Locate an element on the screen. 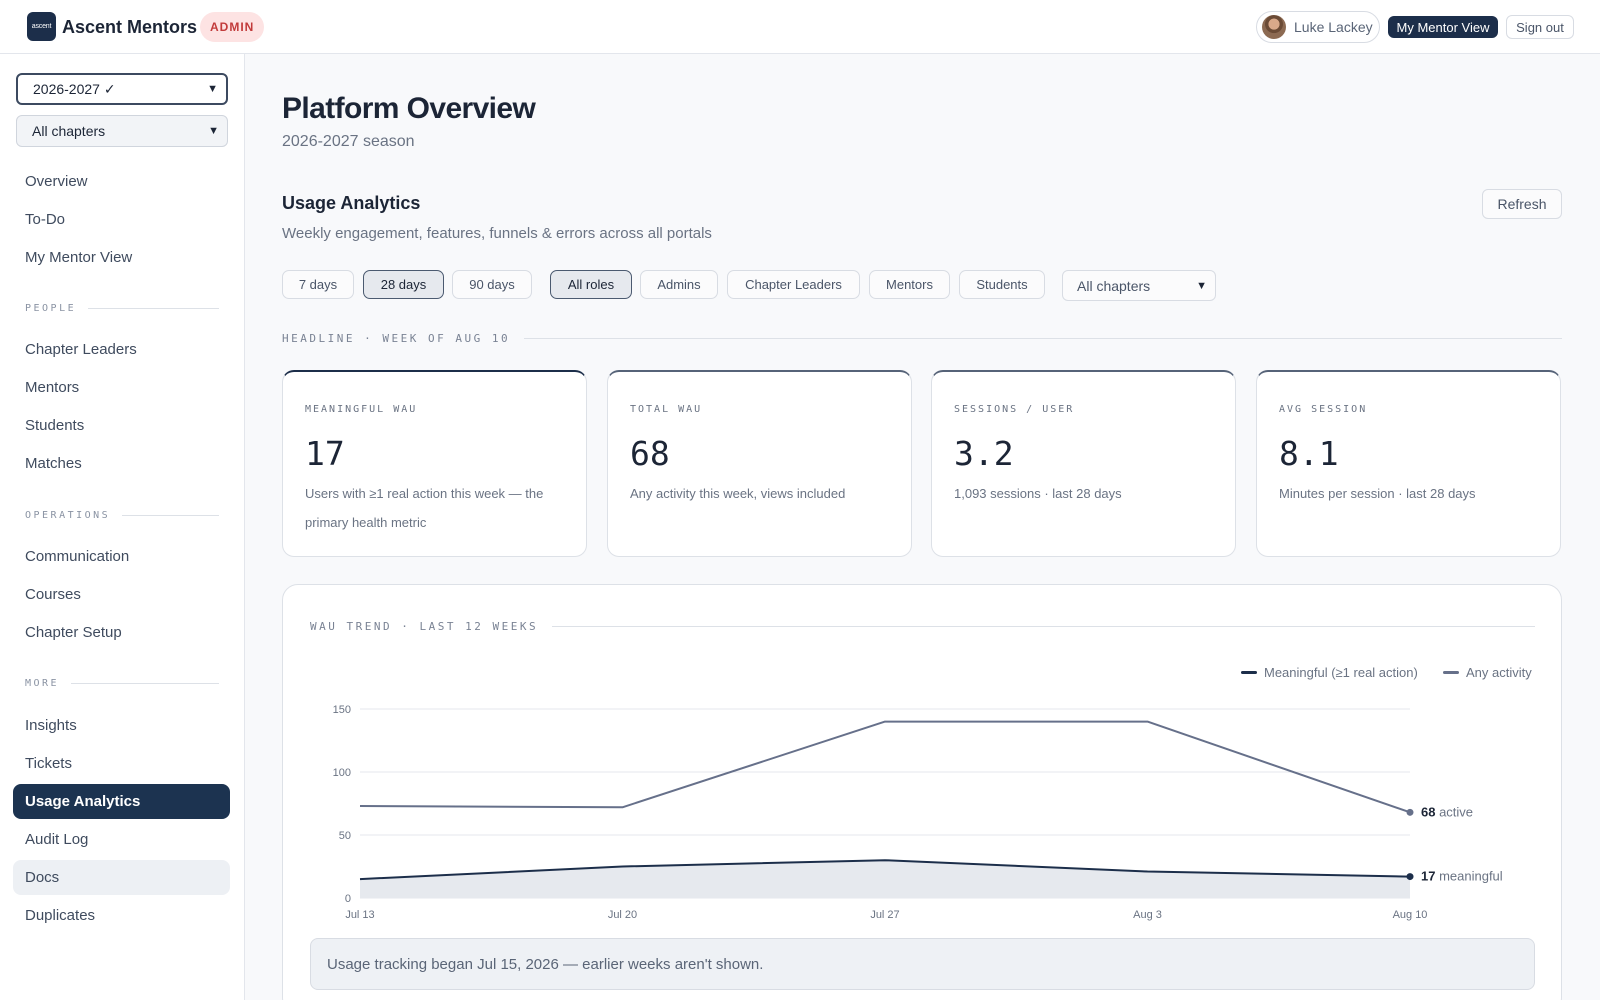 Image resolution: width=1600 pixels, height=1000 pixels. range-filter-7-days: 7 days is located at coordinates (318, 284).